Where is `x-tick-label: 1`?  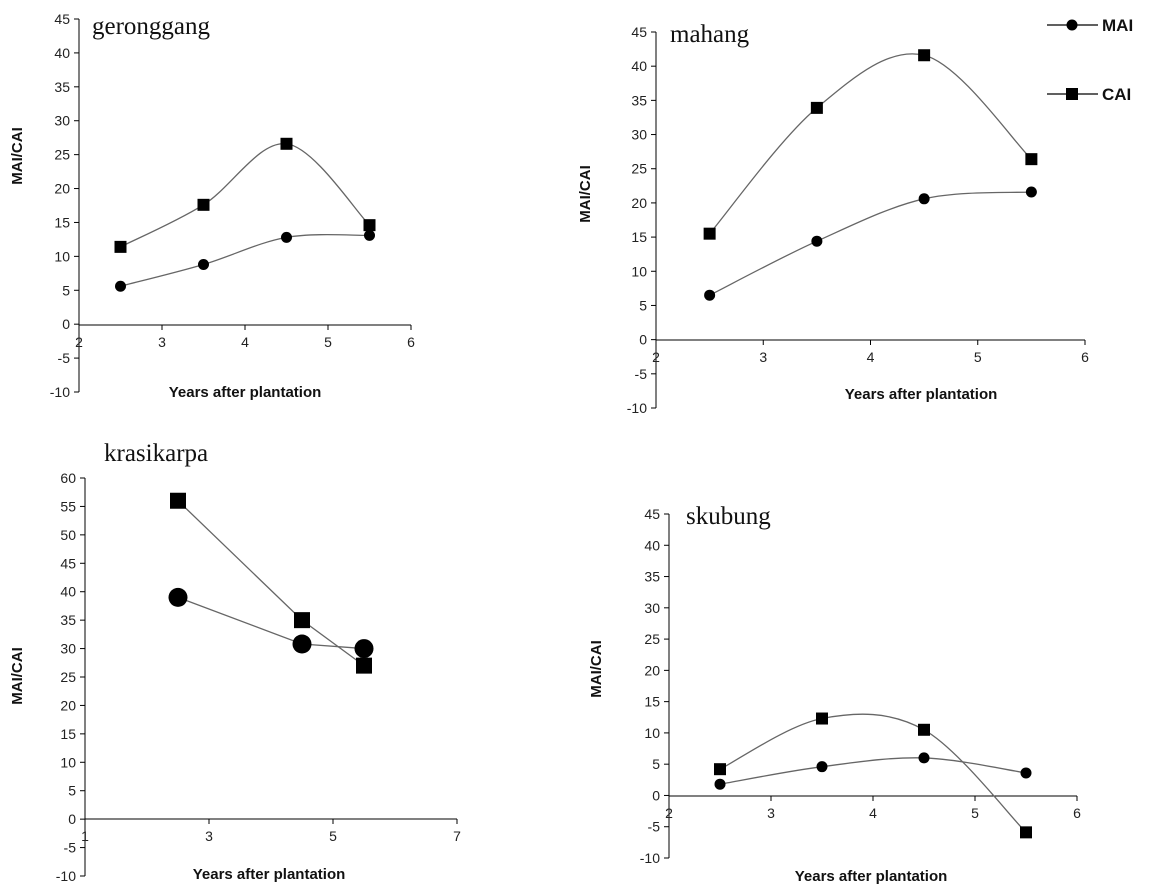 x-tick-label: 1 is located at coordinates (85, 836).